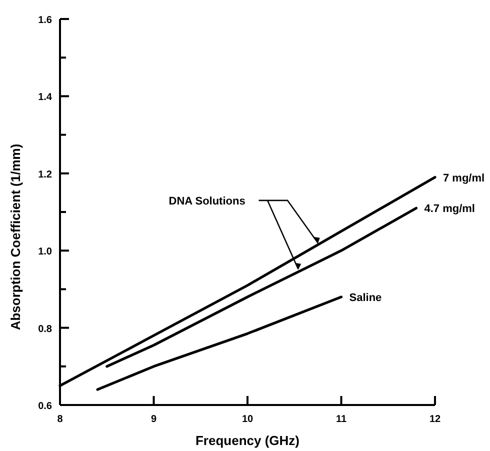  What do you see at coordinates (247, 440) in the screenshot?
I see `x-axis-title: Frequency (GHz)` at bounding box center [247, 440].